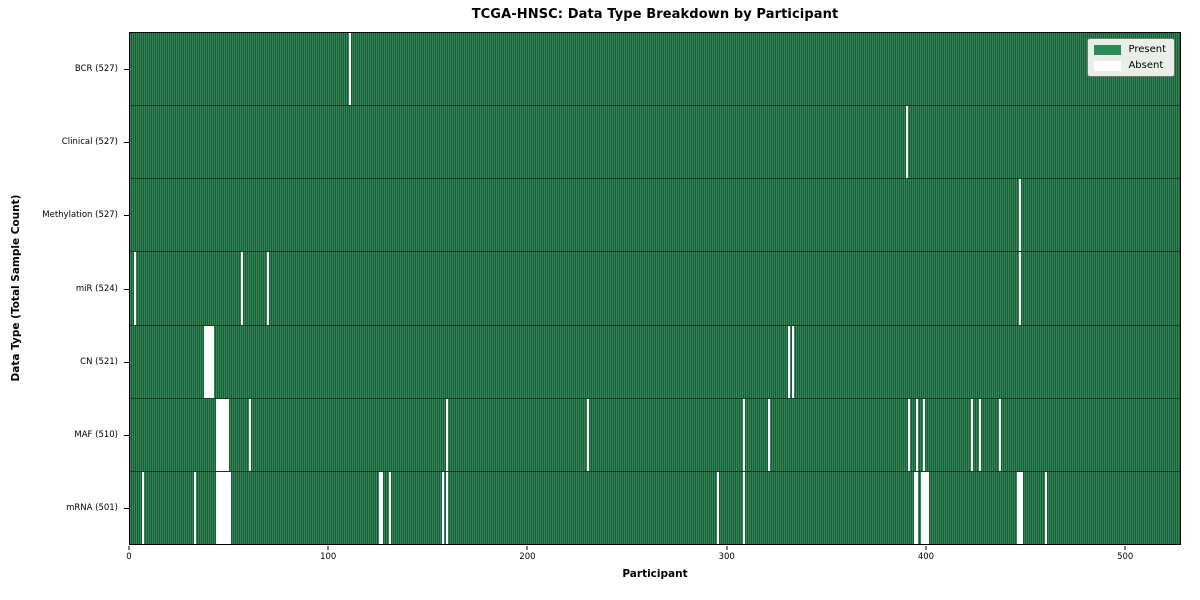  What do you see at coordinates (655, 507) in the screenshot?
I see `heatmap-row-mrna` at bounding box center [655, 507].